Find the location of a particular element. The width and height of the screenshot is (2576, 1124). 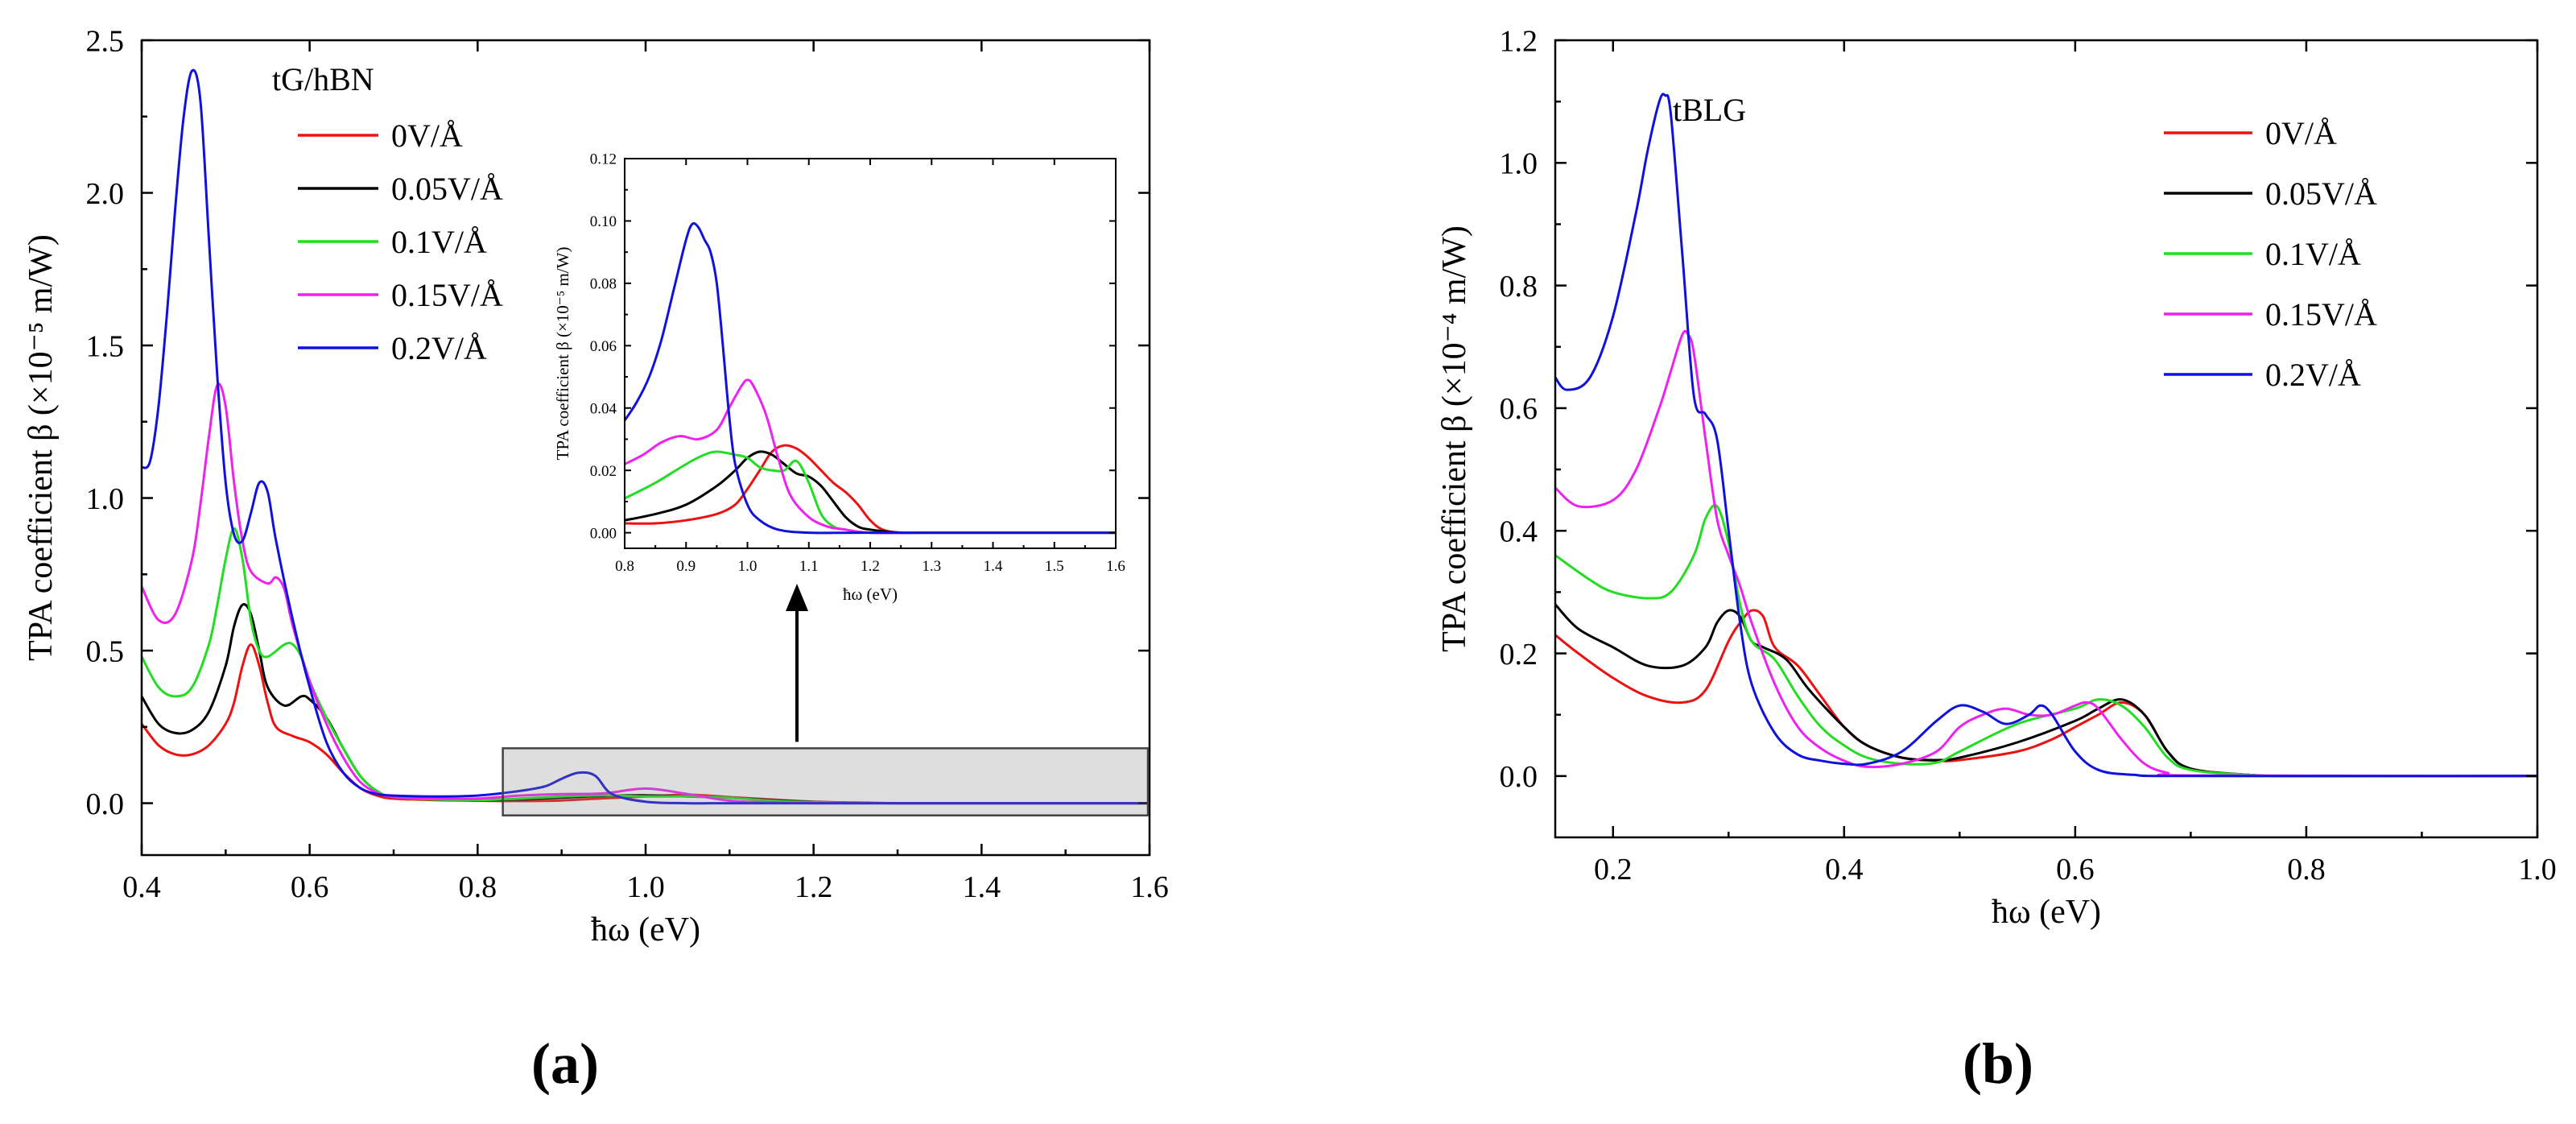

panel-a-x-tick-label-4: 1.2 is located at coordinates (814, 887).